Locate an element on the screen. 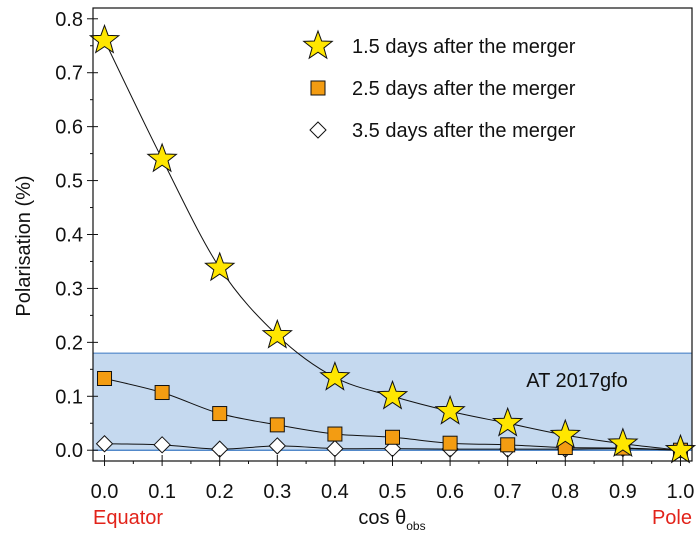  y-tick-label: 0.0 is located at coordinates (69, 451).